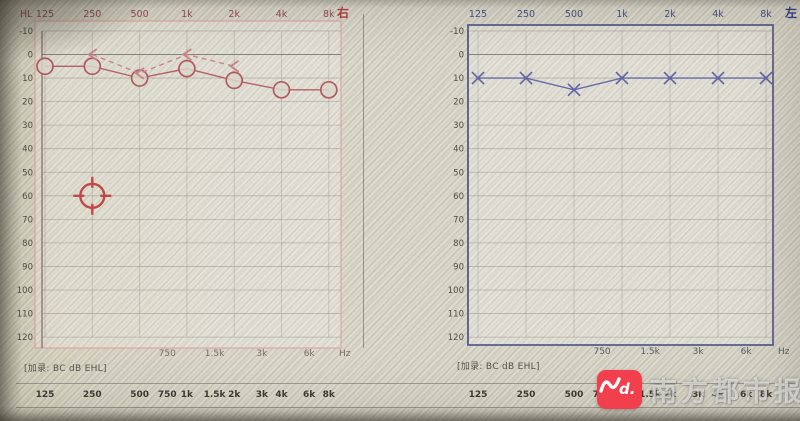  I want to click on ear-label-right-ear: 右, so click(342, 12).